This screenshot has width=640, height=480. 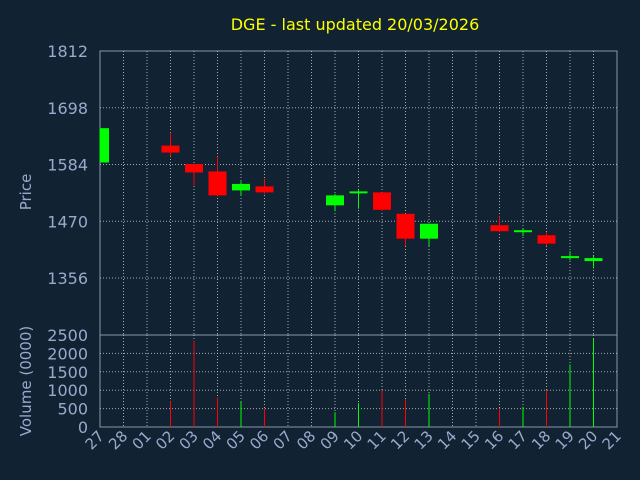 What do you see at coordinates (67, 221) in the screenshot?
I see `price-tick-label: 1470` at bounding box center [67, 221].